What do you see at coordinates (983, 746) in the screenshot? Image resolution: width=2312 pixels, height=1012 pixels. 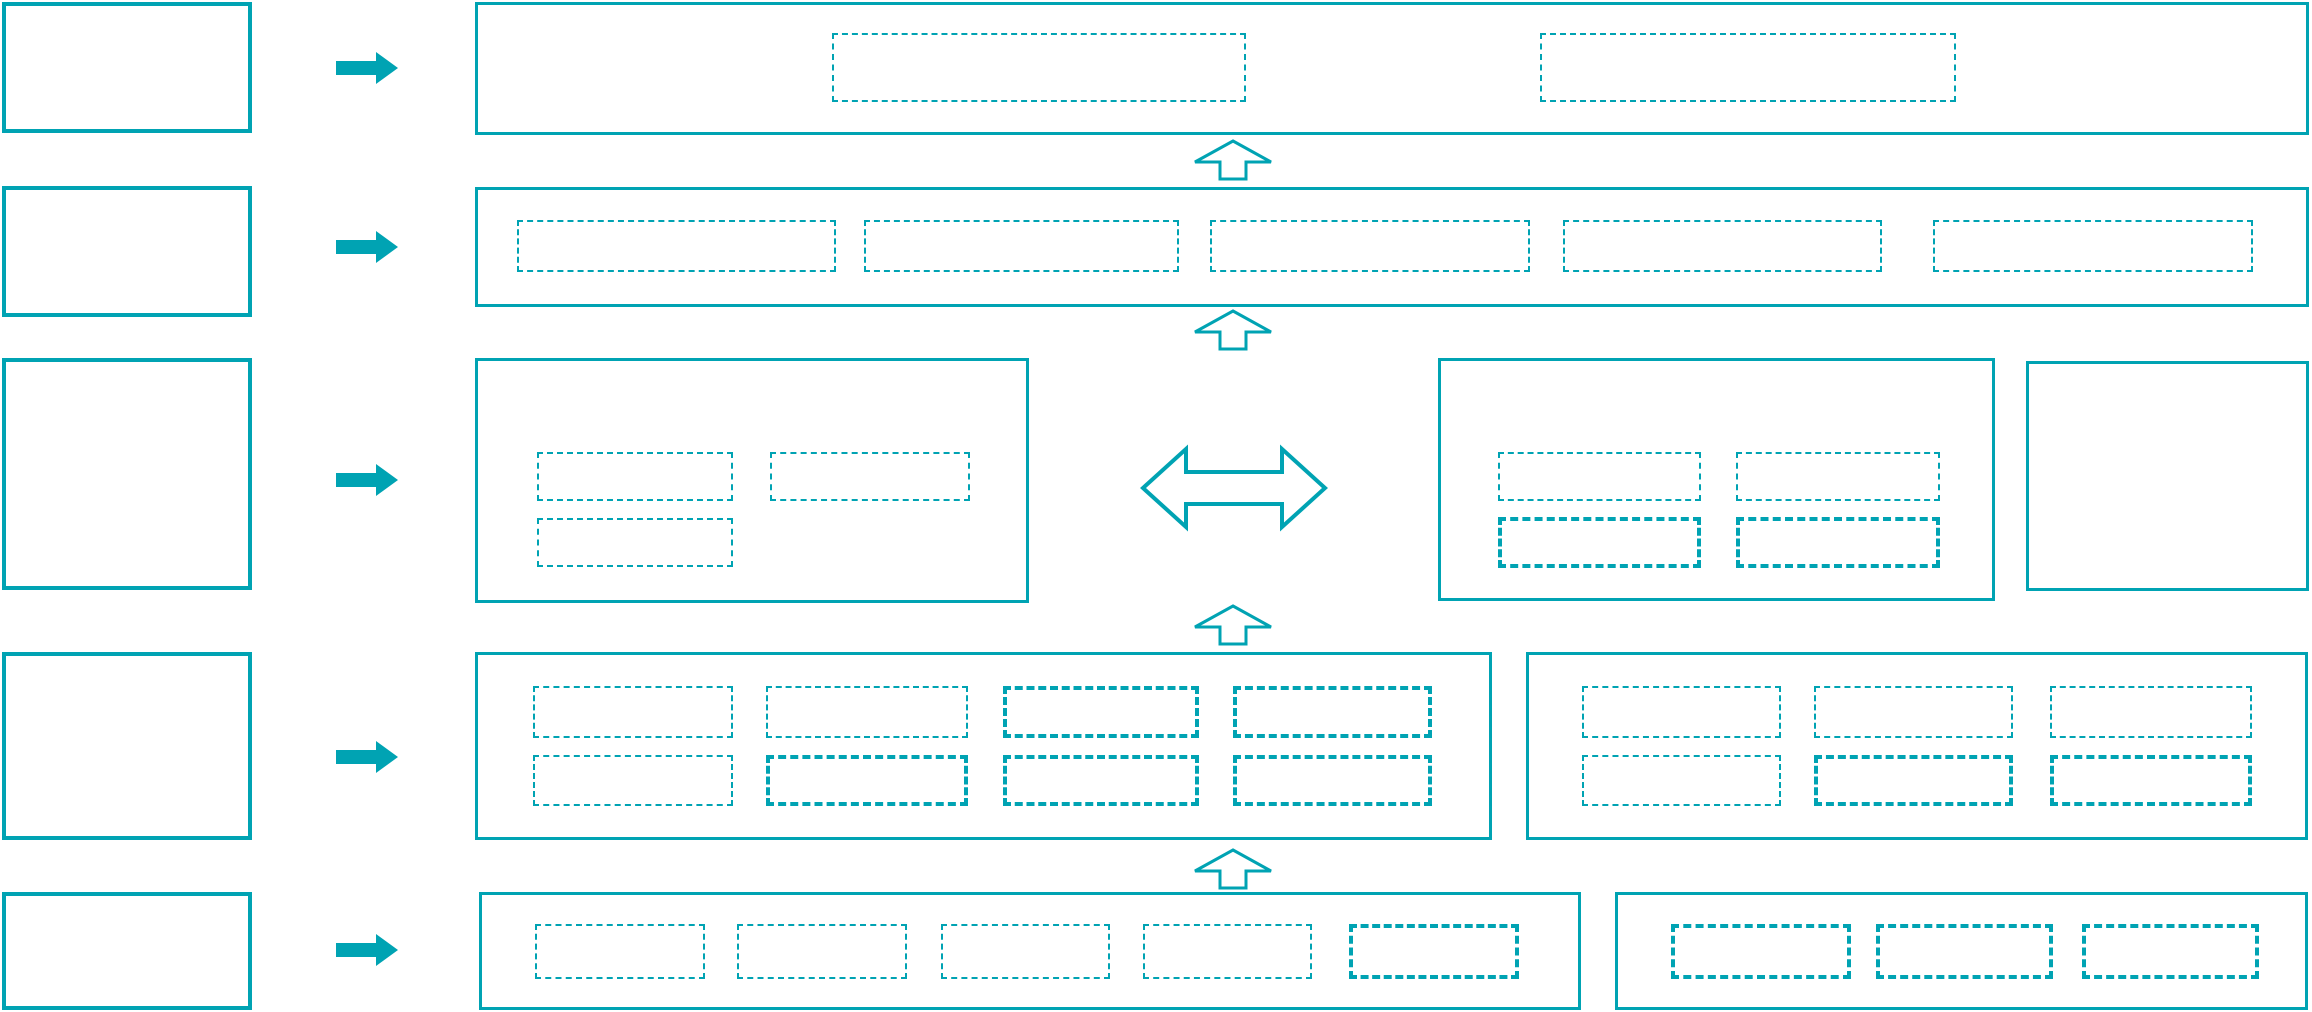 I see `layer-4-panel-left` at bounding box center [983, 746].